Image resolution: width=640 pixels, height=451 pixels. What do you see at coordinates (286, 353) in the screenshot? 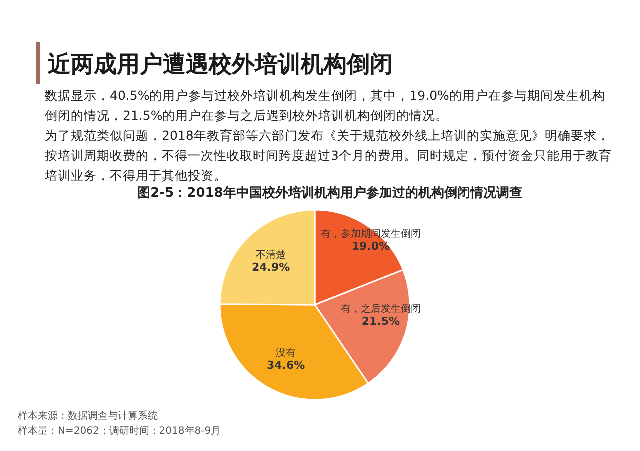
I see `slice-label: 没有` at bounding box center [286, 353].